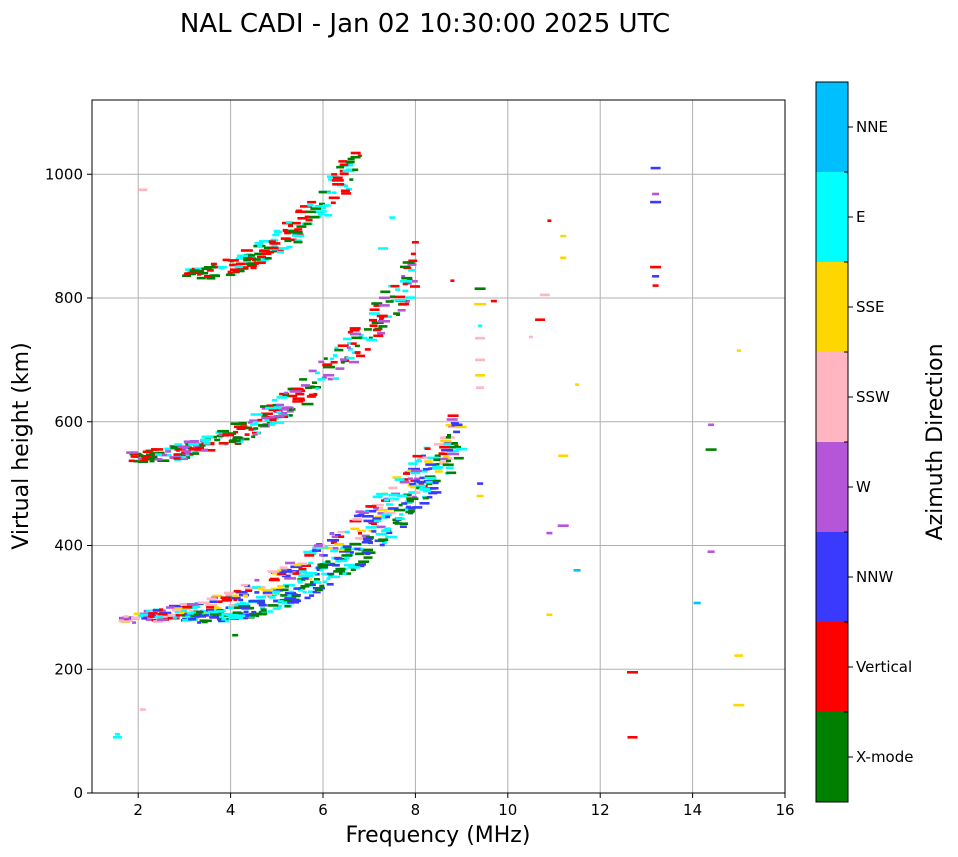 This screenshot has width=958, height=857. What do you see at coordinates (864, 442) in the screenshot?
I see `colorbar: X-mode Vertical NNW W SSW SSE E NNE` at bounding box center [864, 442].